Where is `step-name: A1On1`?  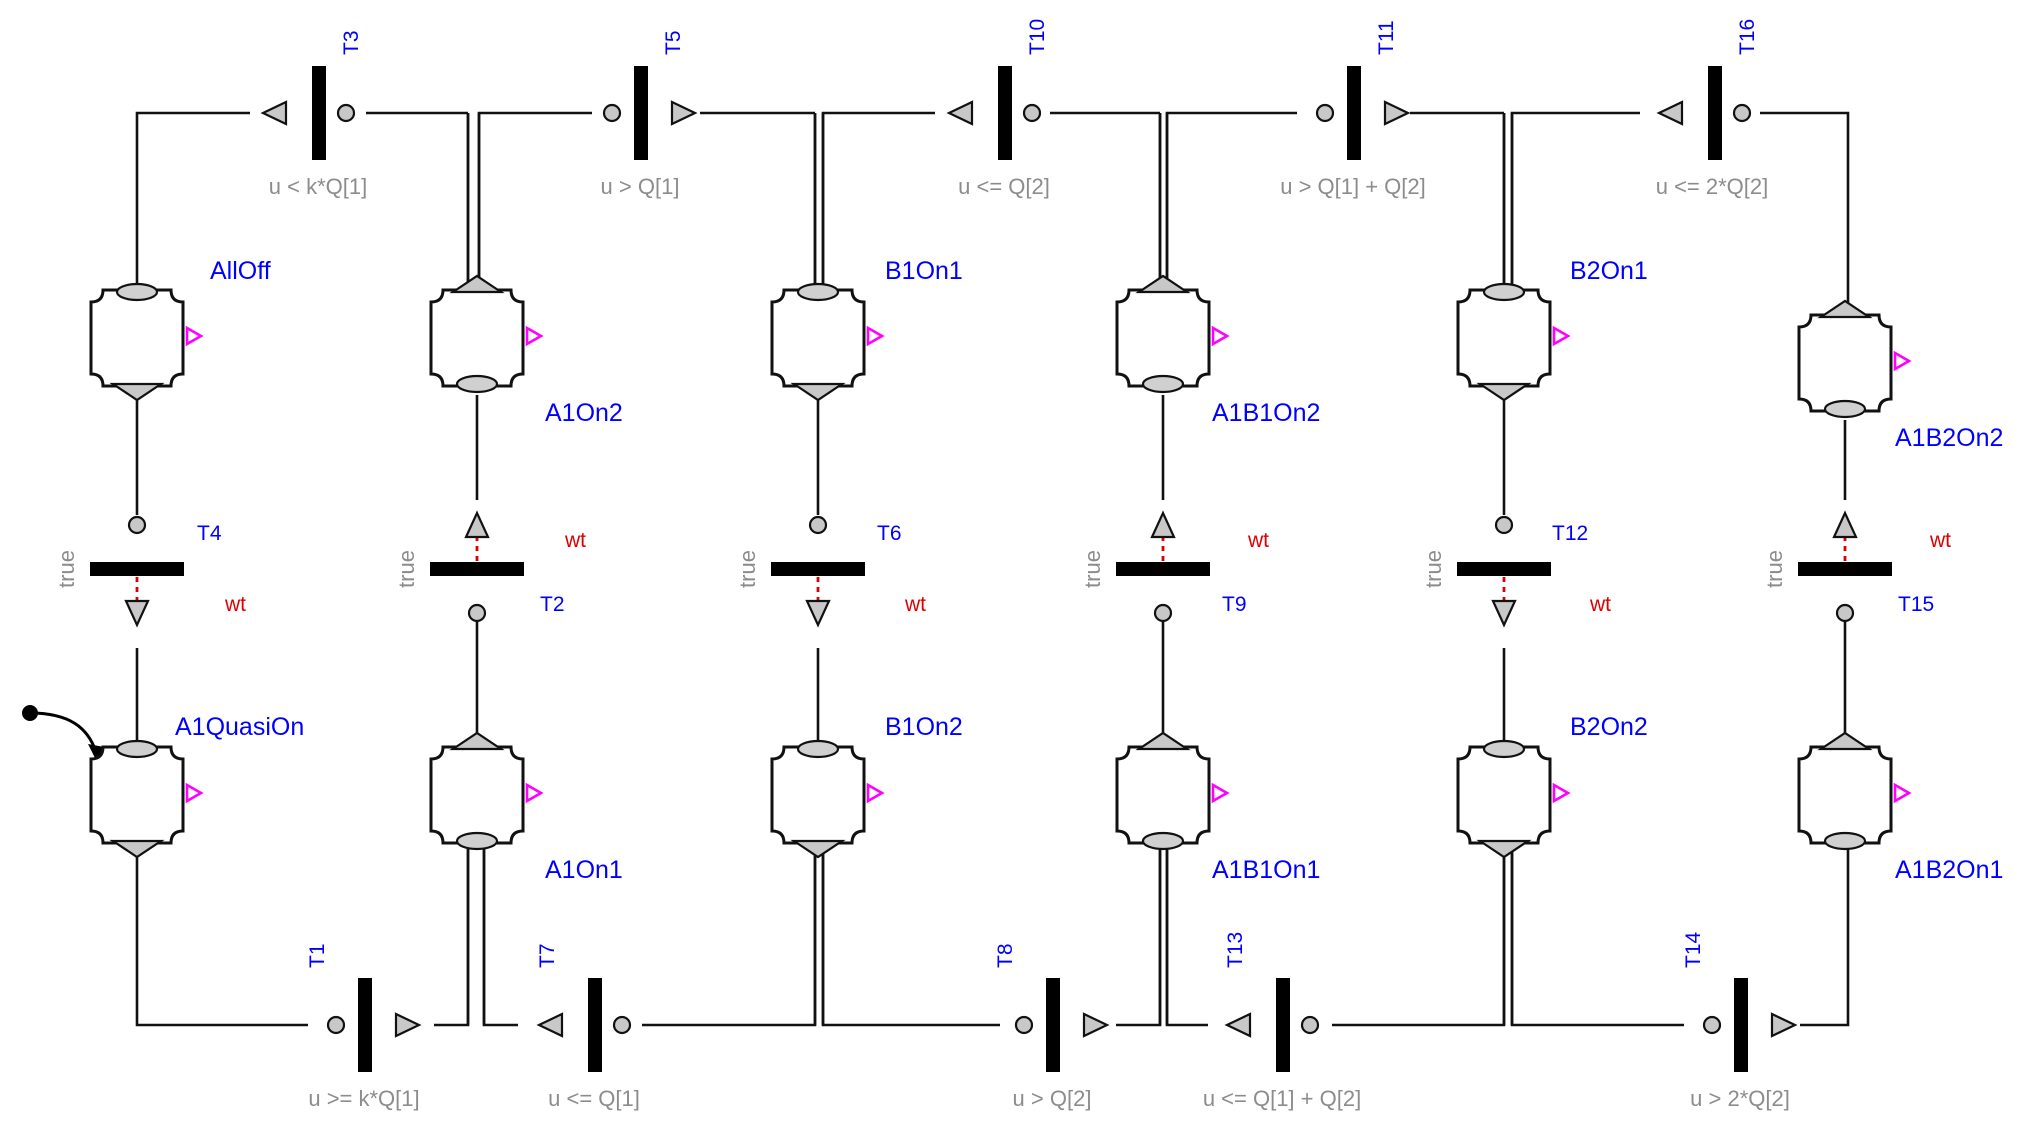 step-name: A1On1 is located at coordinates (584, 870).